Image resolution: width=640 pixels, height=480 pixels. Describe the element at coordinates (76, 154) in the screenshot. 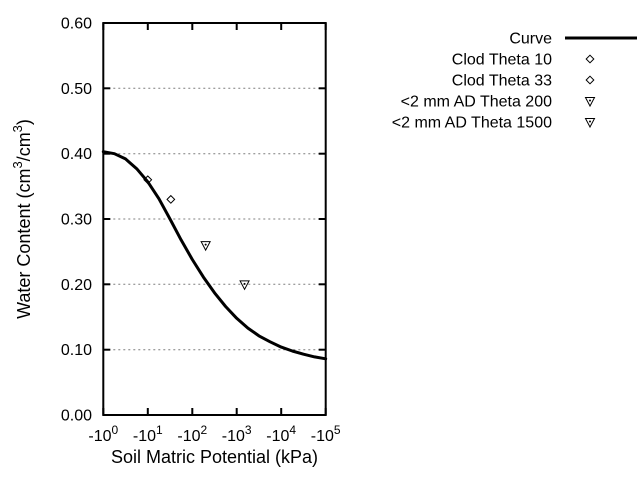

I see `y-tick-label: 0.40` at that location.